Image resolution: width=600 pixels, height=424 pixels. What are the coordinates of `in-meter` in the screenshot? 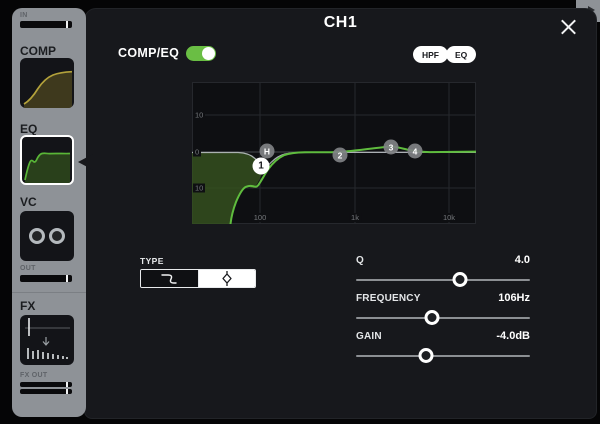 It's located at (46, 24).